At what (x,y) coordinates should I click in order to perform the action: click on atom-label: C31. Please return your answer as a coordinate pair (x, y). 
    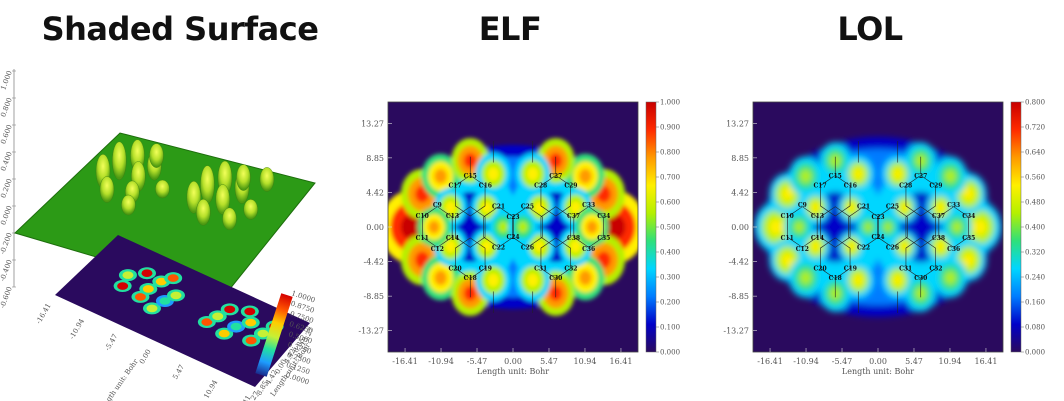
    Looking at the image, I should click on (540, 268).